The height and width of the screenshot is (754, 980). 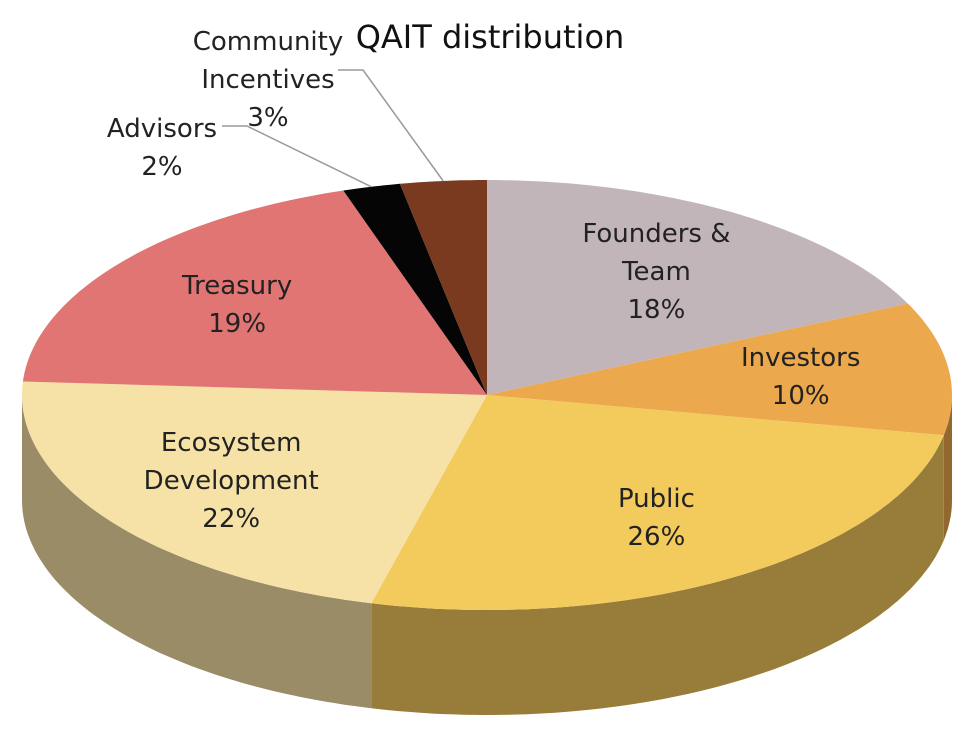 I want to click on label-box: Community Incentives 3%, so click(x=268, y=80).